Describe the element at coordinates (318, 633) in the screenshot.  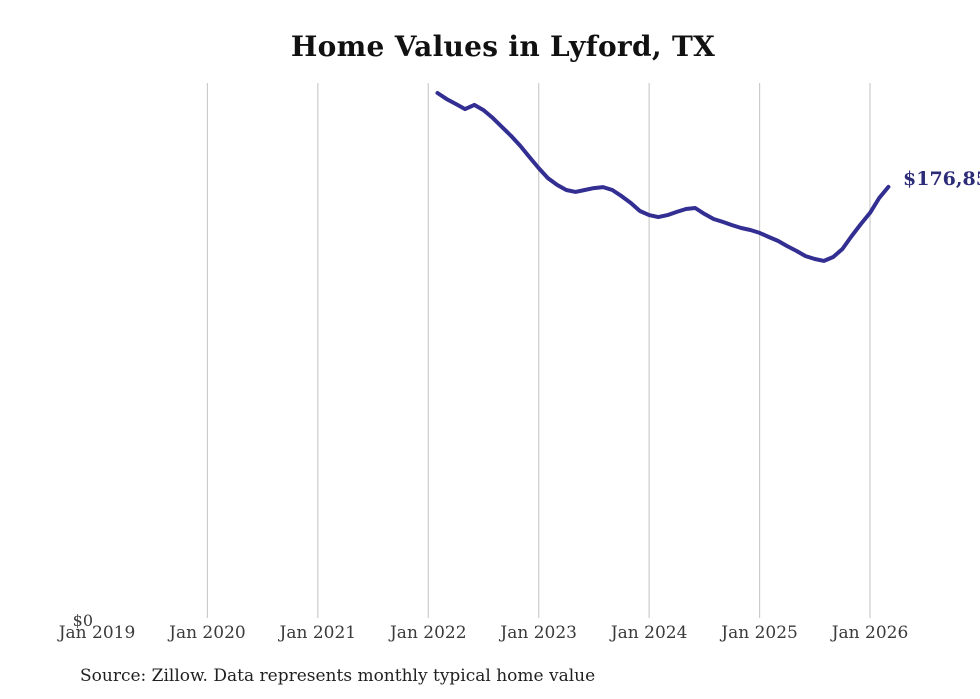
I see `x-tick-label: Jan 2021` at that location.